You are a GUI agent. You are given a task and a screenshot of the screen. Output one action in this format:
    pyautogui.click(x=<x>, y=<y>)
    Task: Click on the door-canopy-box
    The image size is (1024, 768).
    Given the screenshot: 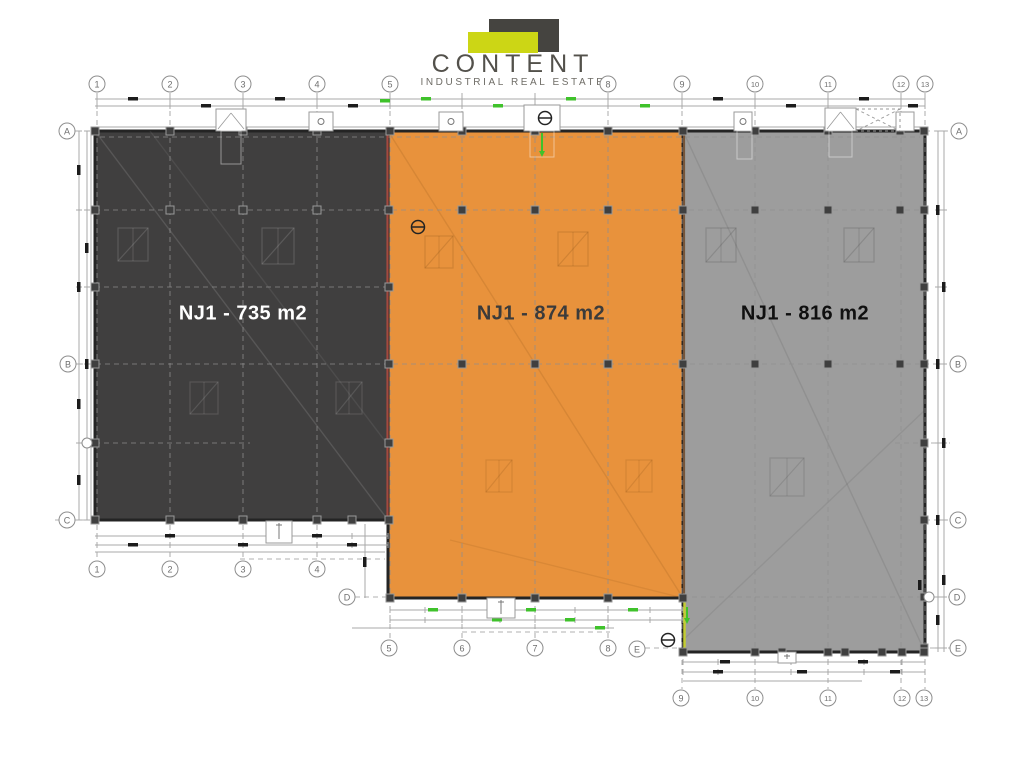 What is the action you would take?
    pyautogui.click(x=743, y=121)
    